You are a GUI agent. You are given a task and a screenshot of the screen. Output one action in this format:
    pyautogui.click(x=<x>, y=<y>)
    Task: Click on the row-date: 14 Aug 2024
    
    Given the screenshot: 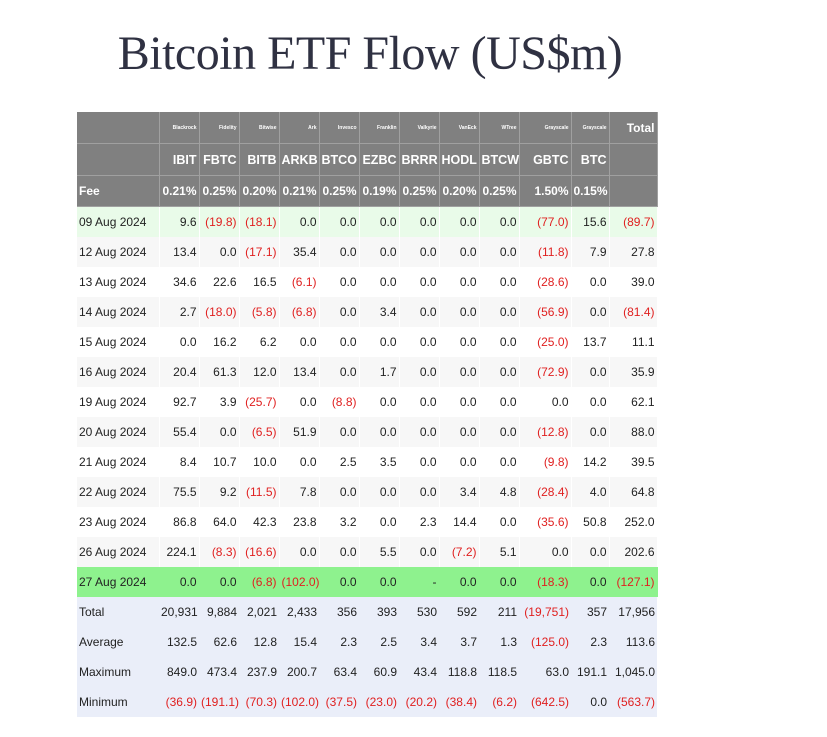 What is the action you would take?
    pyautogui.click(x=118, y=312)
    